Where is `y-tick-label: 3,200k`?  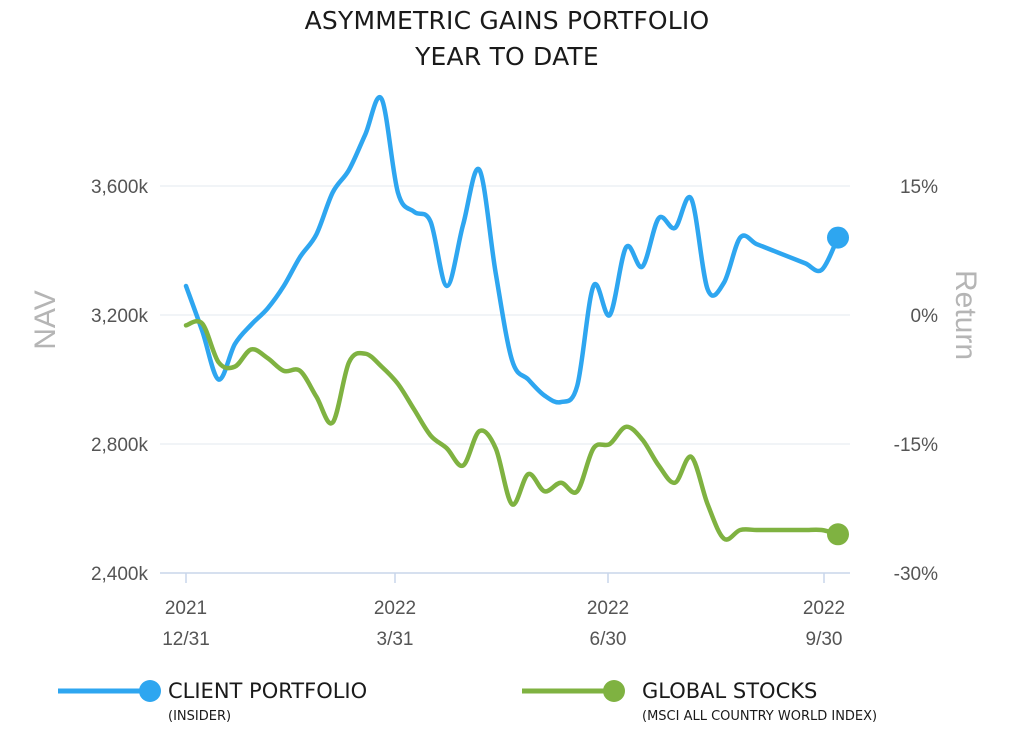 y-tick-label: 3,200k is located at coordinates (120, 316).